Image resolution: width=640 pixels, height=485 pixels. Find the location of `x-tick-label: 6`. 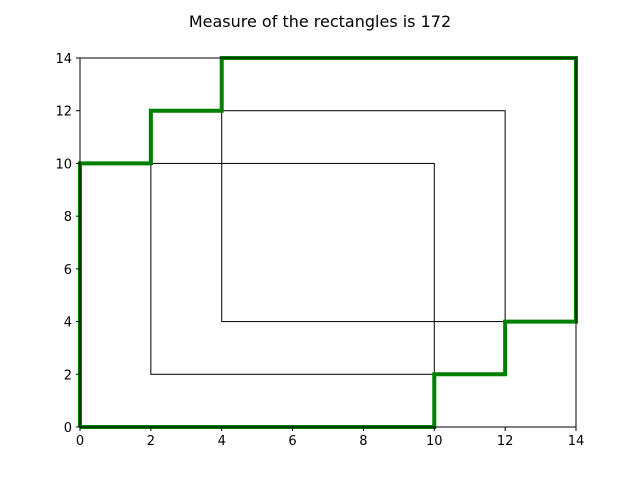

x-tick-label: 6 is located at coordinates (292, 441).